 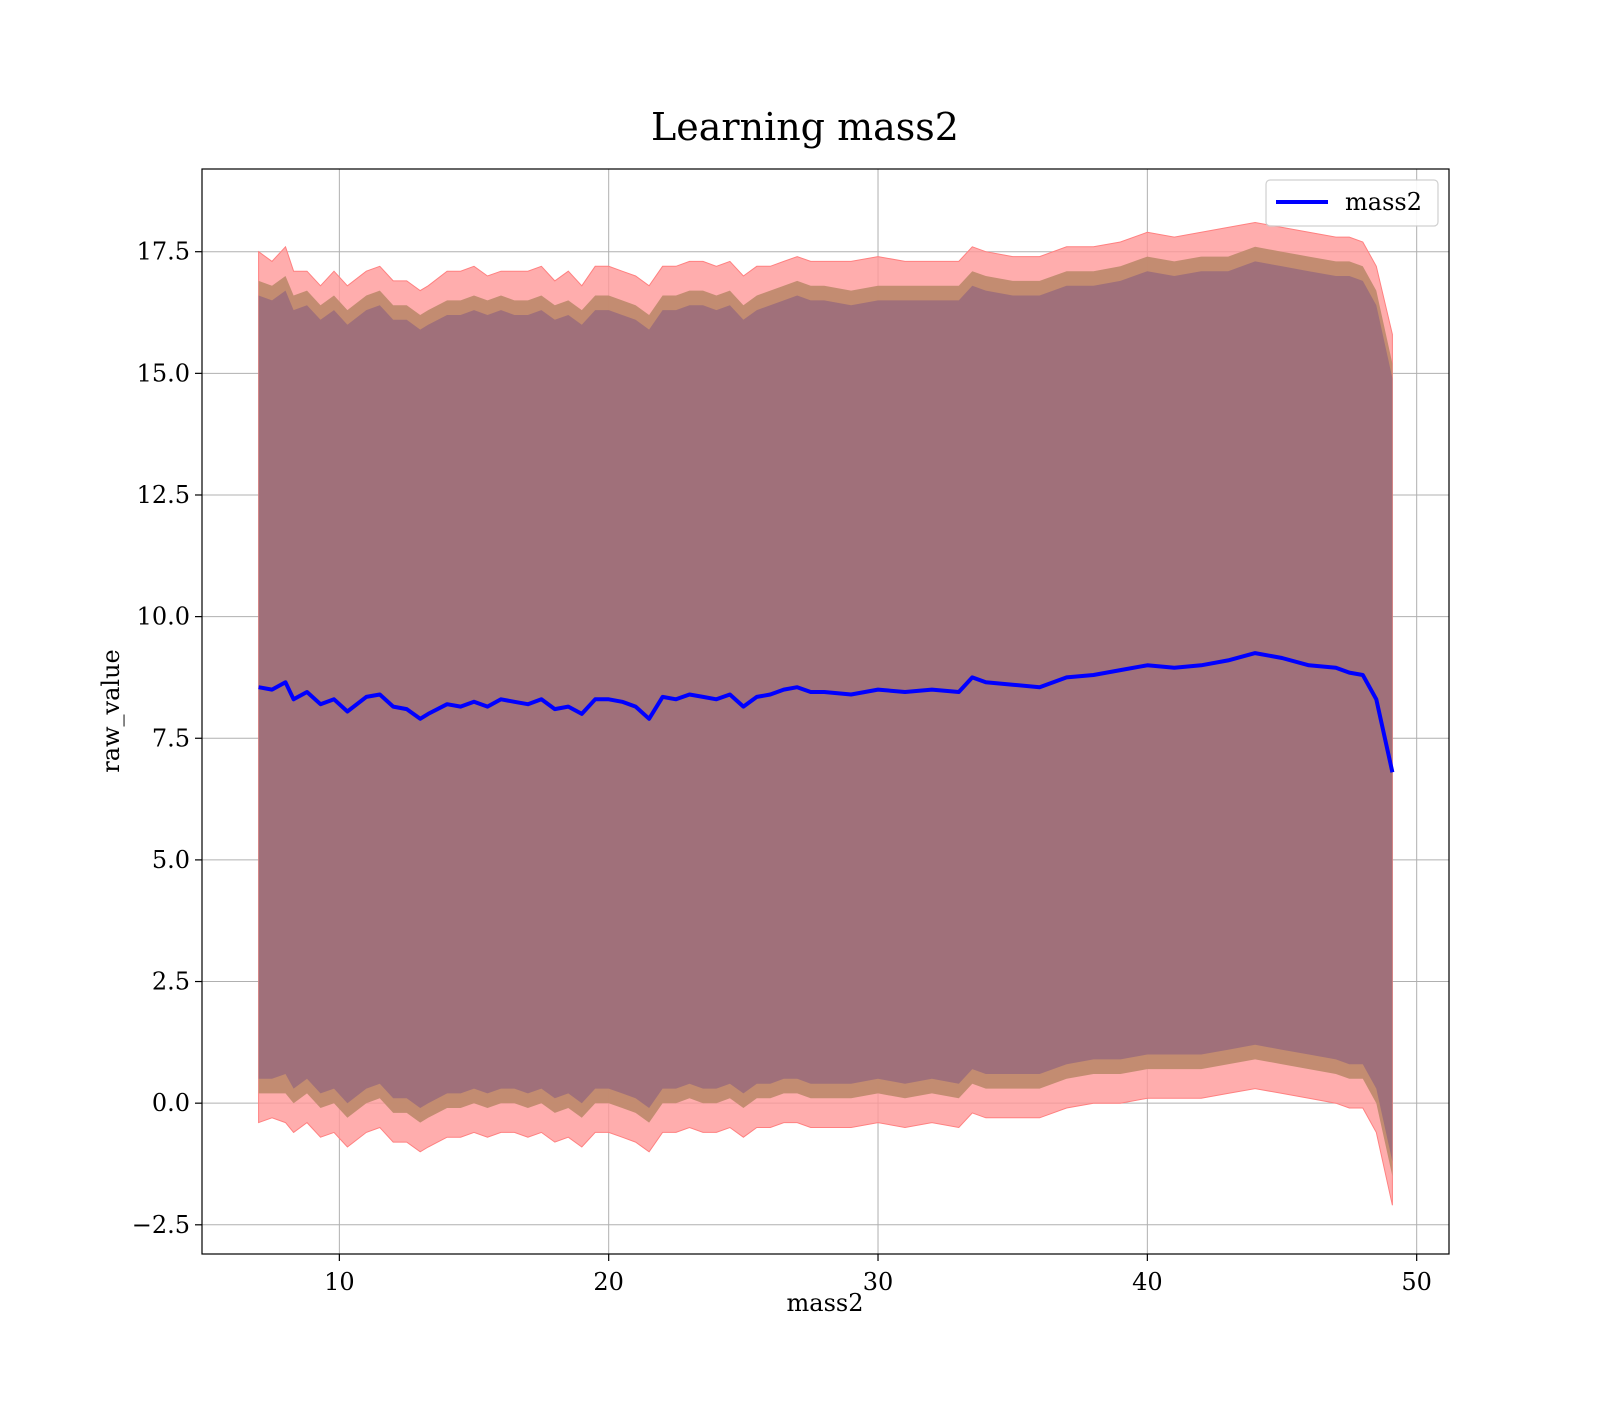 I want to click on x-tick-label: 50, so click(x=1416, y=1282).